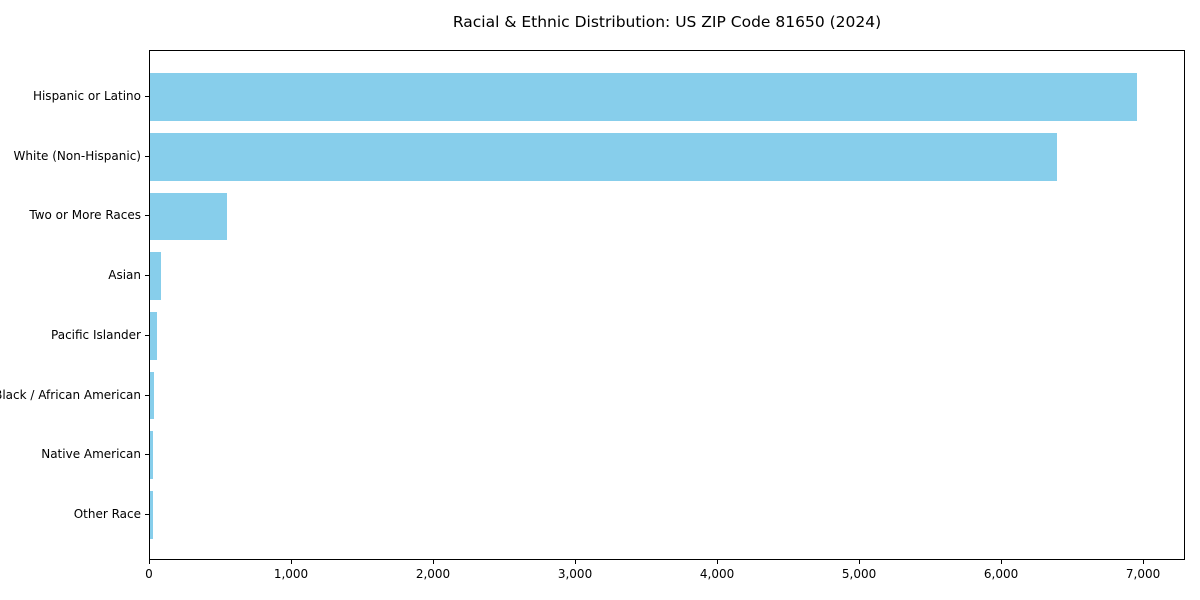 The width and height of the screenshot is (1200, 600). What do you see at coordinates (147, 335) in the screenshot?
I see `y-tick-pacific-islander` at bounding box center [147, 335].